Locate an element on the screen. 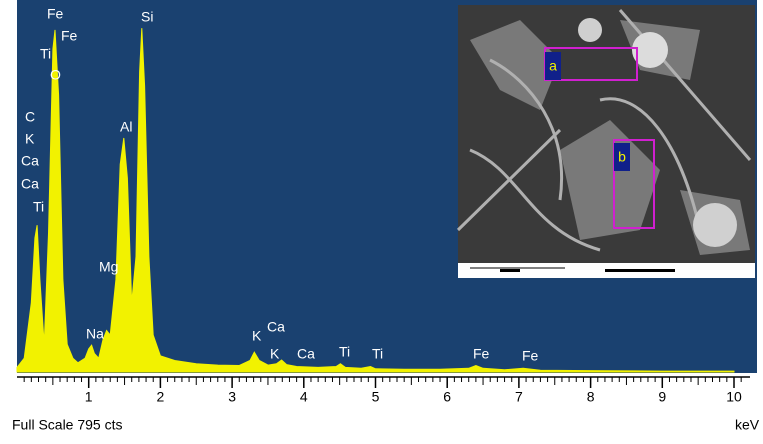 The width and height of the screenshot is (763, 444). x-axis-label: keV is located at coordinates (747, 425).